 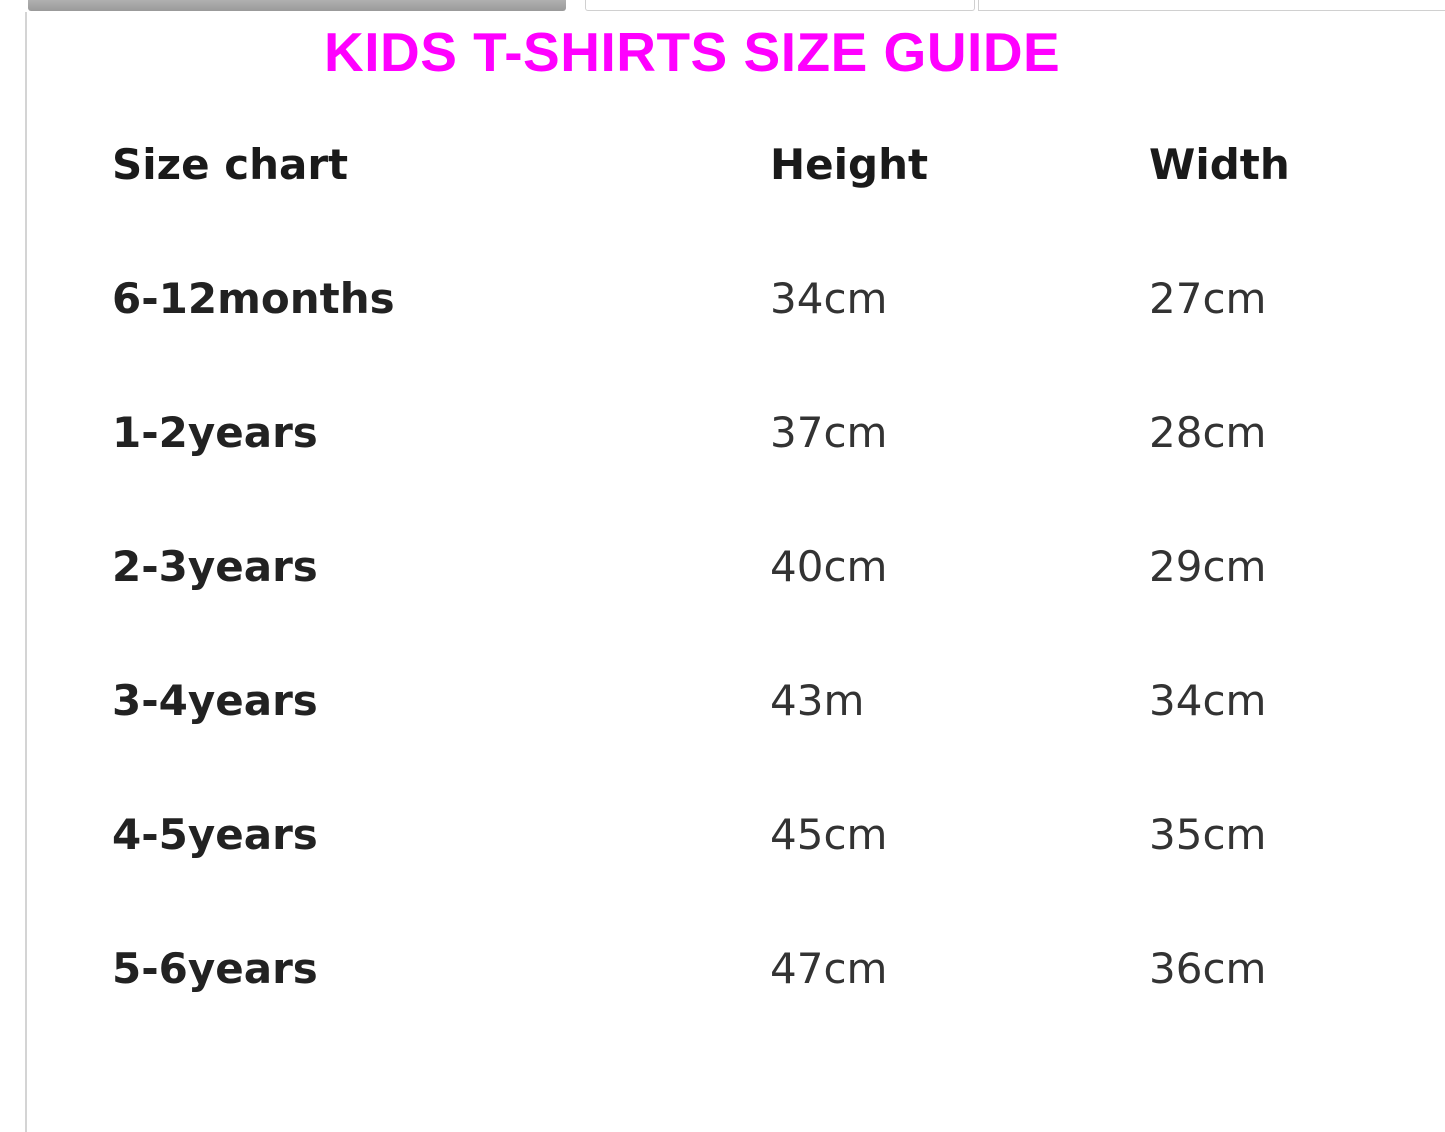 What do you see at coordinates (829, 834) in the screenshot?
I see `row-height: 45cm` at bounding box center [829, 834].